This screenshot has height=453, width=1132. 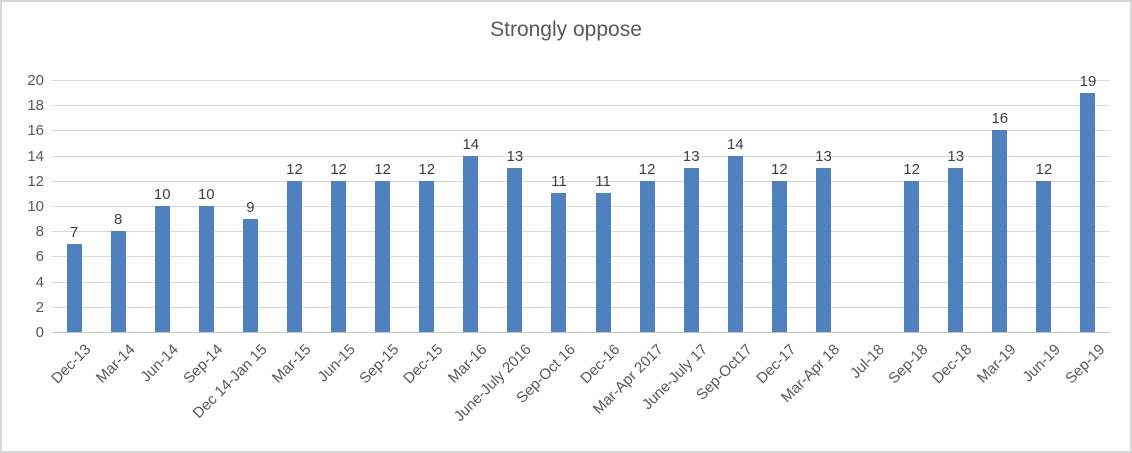 I want to click on x-axis-line, so click(x=581, y=332).